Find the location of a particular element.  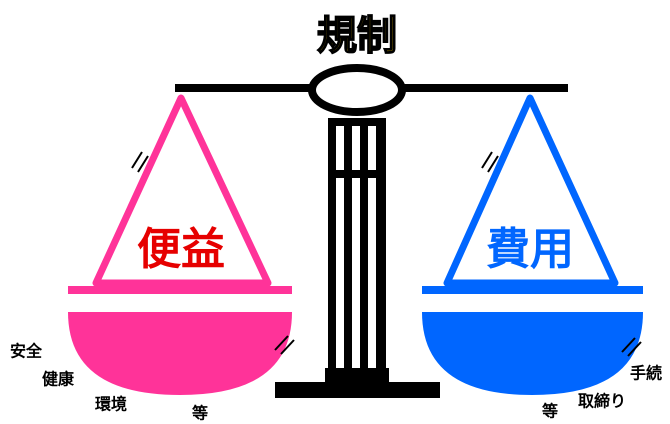

item: 環境 is located at coordinates (111, 404).